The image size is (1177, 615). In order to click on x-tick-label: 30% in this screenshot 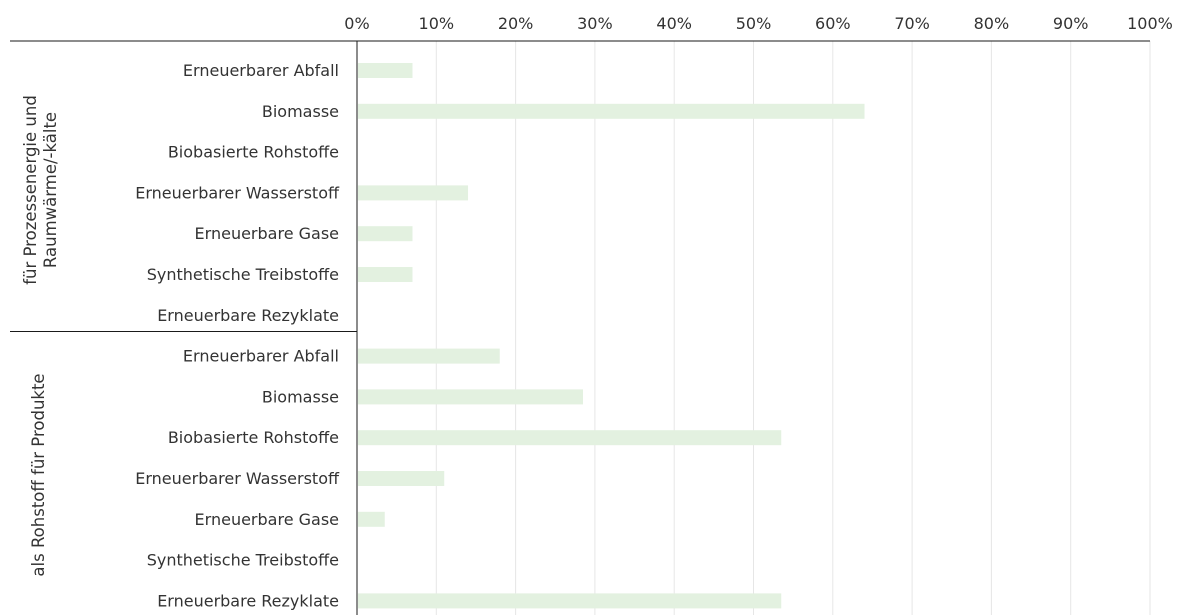, I will do `click(595, 23)`.